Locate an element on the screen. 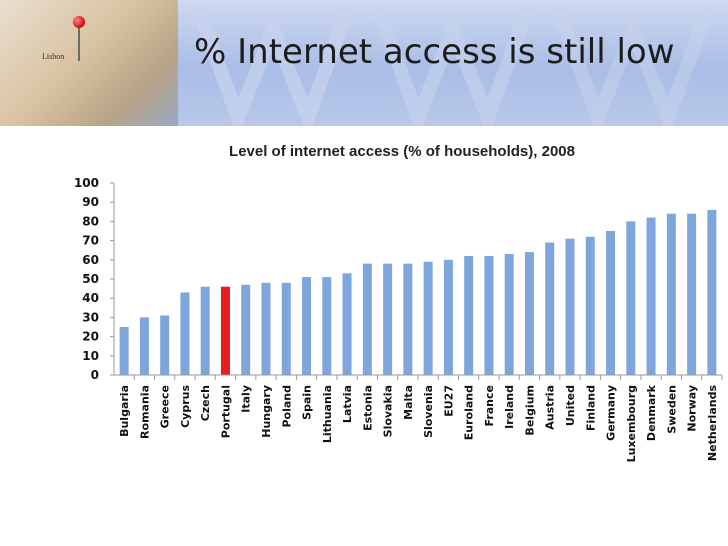  bar-finland is located at coordinates (590, 305).